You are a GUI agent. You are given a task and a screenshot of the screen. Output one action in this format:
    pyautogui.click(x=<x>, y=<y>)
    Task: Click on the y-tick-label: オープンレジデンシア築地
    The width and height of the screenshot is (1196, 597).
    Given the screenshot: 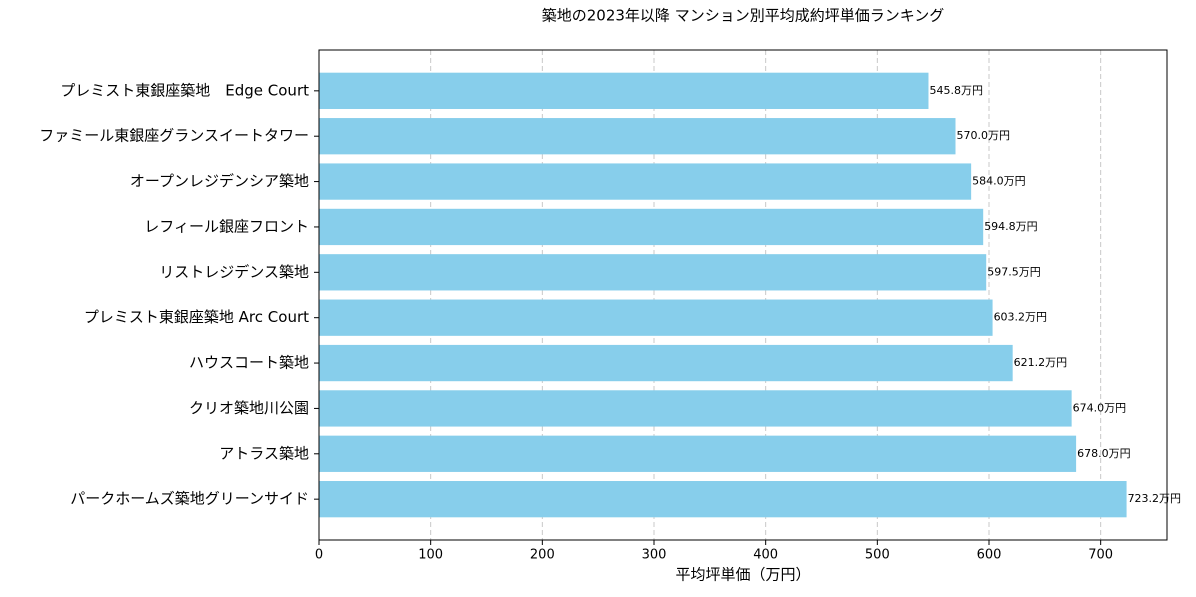 What is the action you would take?
    pyautogui.click(x=219, y=181)
    